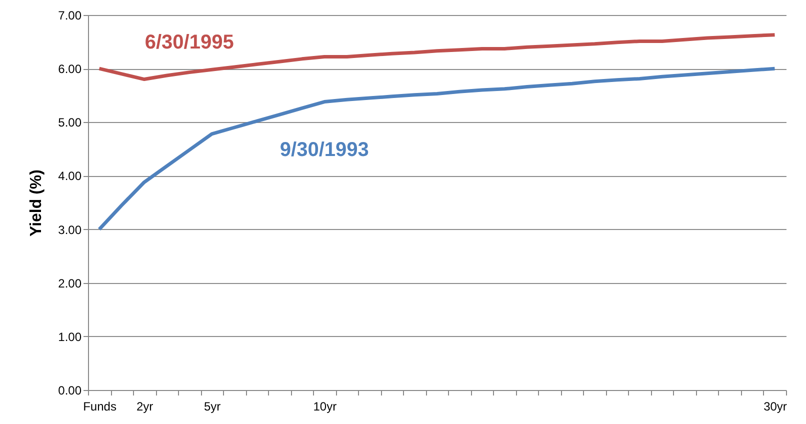  What do you see at coordinates (37, 203) in the screenshot?
I see `y-axis-title: Yield (%)` at bounding box center [37, 203].